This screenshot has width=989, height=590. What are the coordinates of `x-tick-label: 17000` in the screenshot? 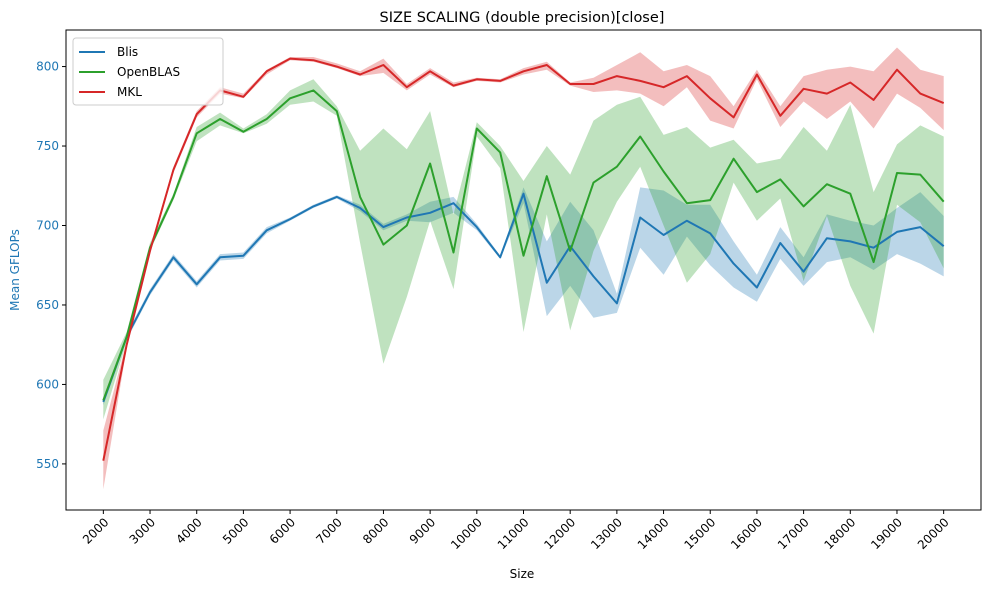 It's located at (793, 533).